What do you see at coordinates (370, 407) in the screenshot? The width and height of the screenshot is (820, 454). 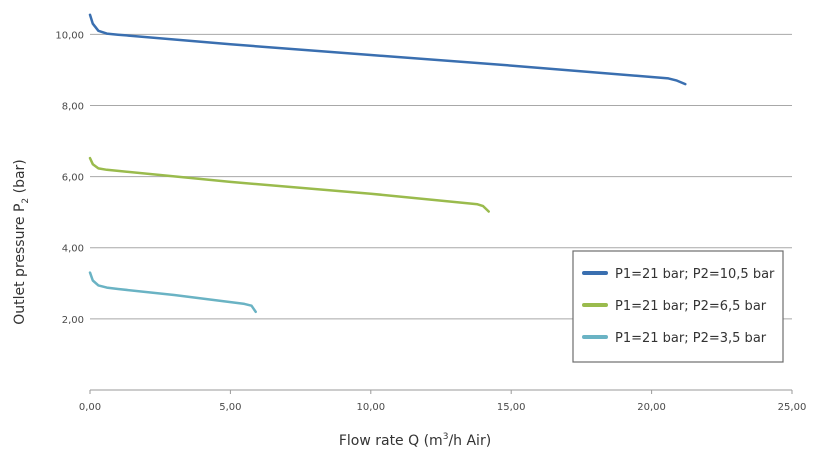 I see `x-tick-label: 10,00` at bounding box center [370, 407].